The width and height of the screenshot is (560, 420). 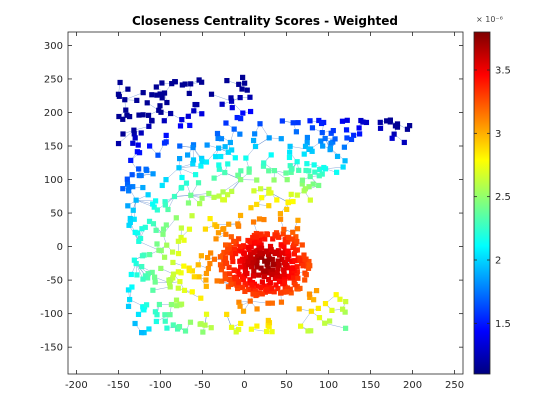 What do you see at coordinates (244, 385) in the screenshot?
I see `x-tick-label: 0` at bounding box center [244, 385].